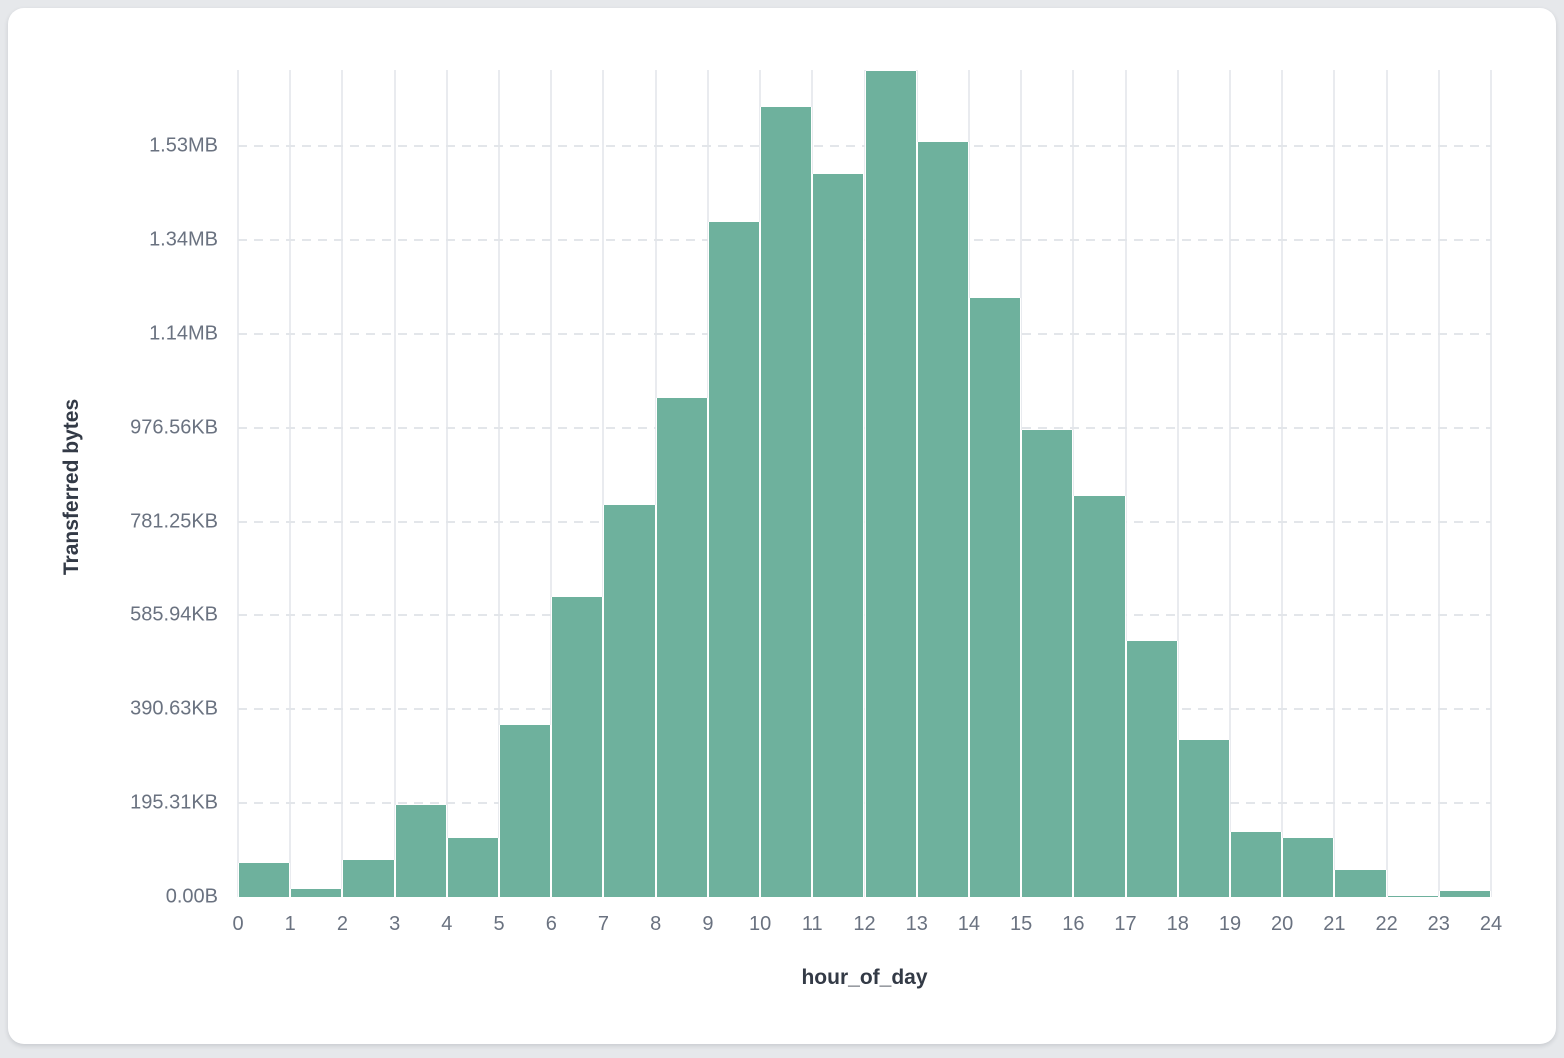 This screenshot has height=1058, width=1564. I want to click on x-tick-label: 5, so click(499, 924).